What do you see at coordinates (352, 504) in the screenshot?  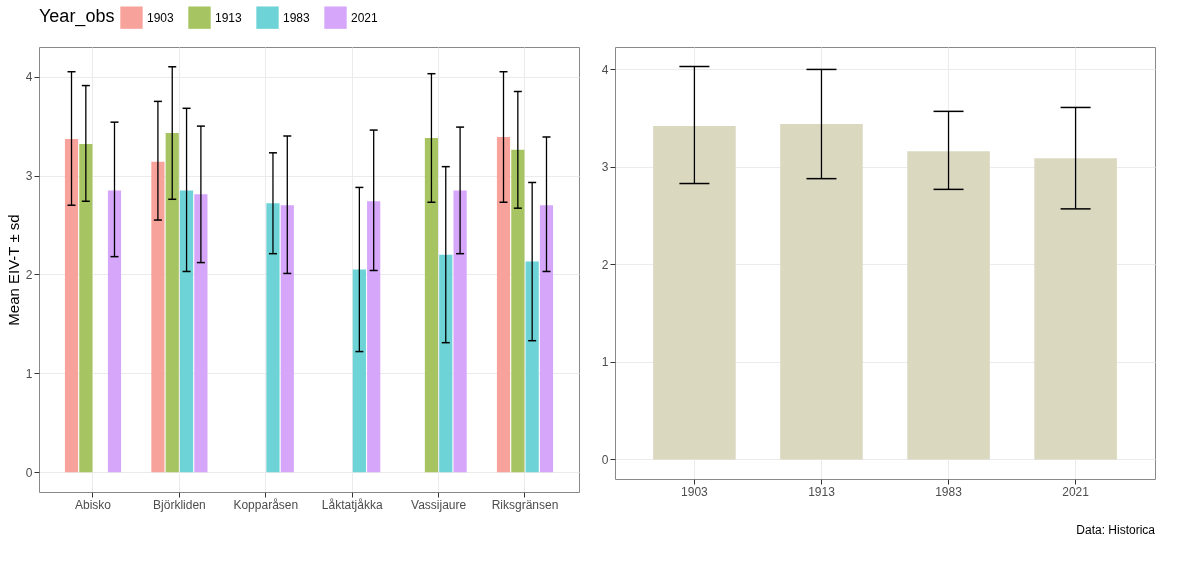 I see `x-tick-label: Låktatjåkka` at bounding box center [352, 504].